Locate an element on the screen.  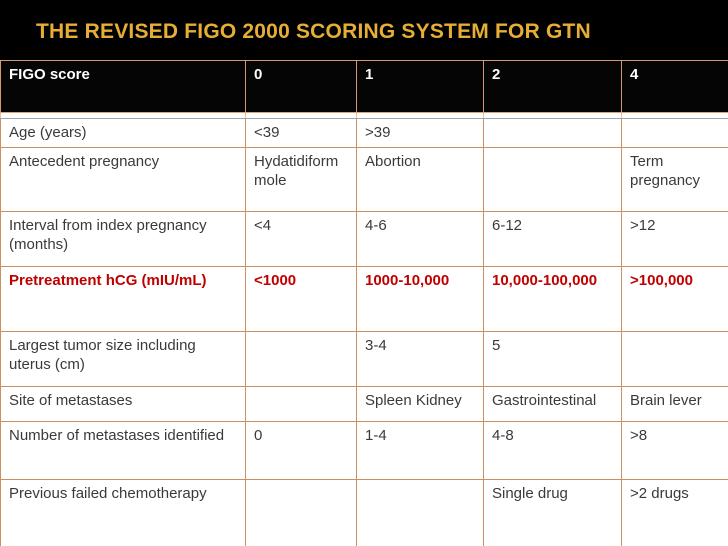
row-label: Interval from index pregnancy (months) is located at coordinates (123, 238).